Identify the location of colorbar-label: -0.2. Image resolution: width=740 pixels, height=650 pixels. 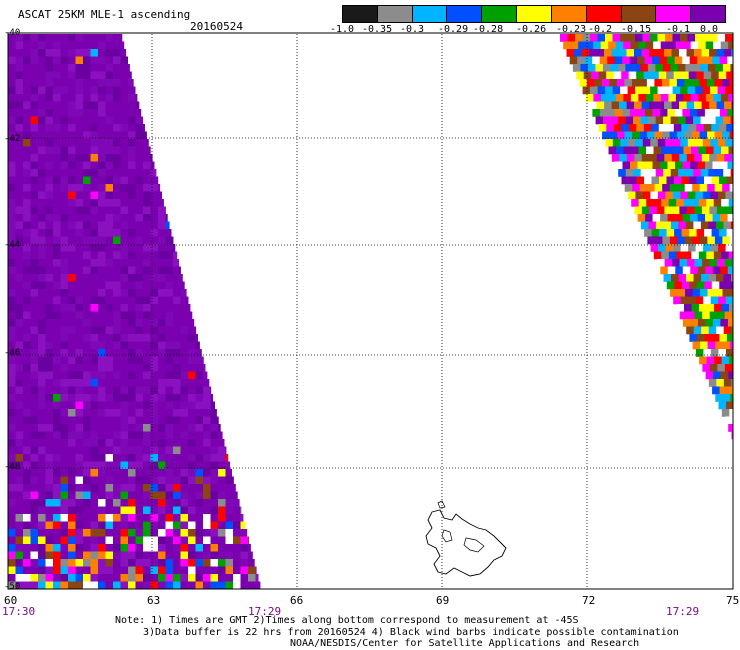
(600, 29).